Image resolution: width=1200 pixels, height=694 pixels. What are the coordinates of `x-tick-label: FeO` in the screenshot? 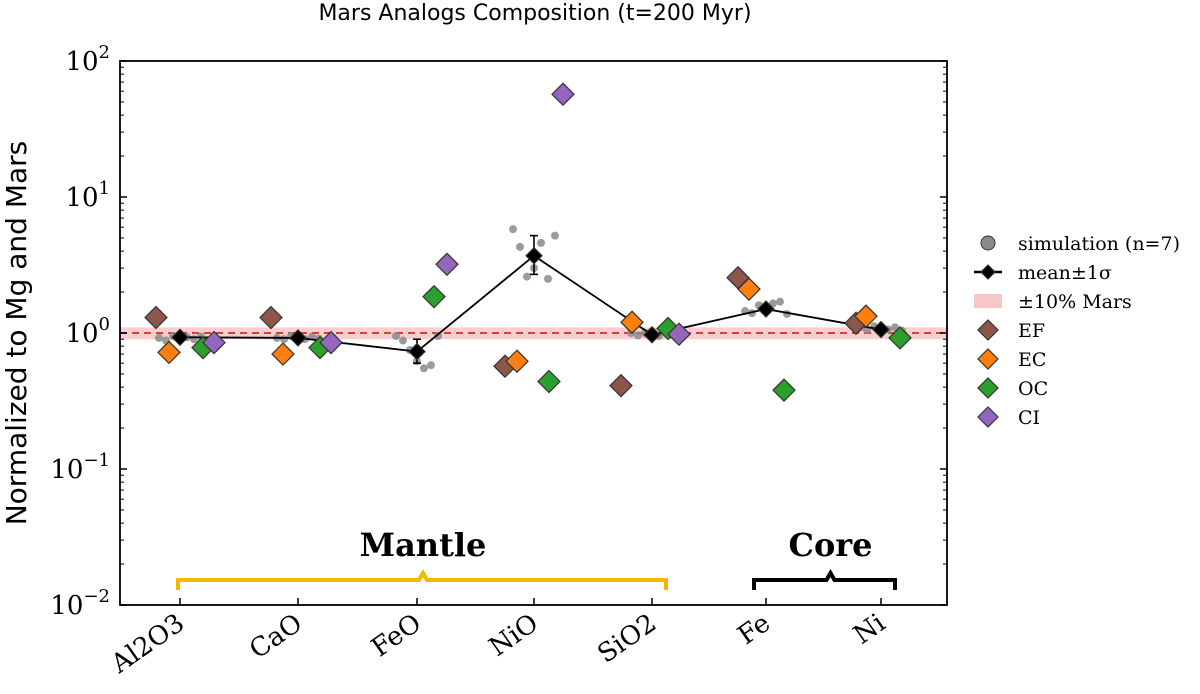 It's located at (396, 635).